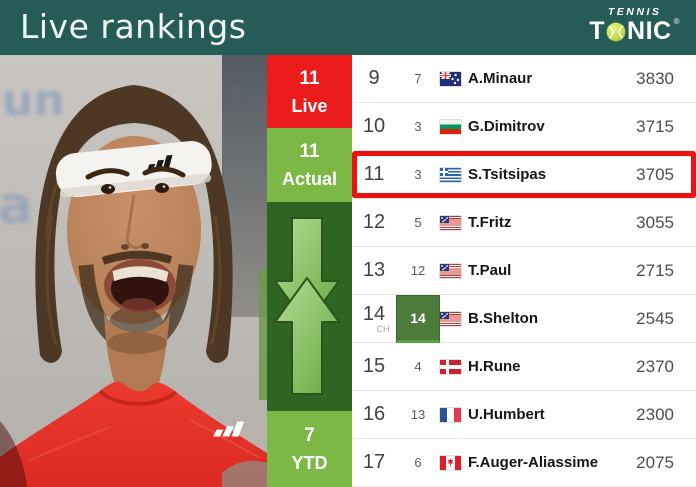  I want to click on points: 2545, so click(655, 318).